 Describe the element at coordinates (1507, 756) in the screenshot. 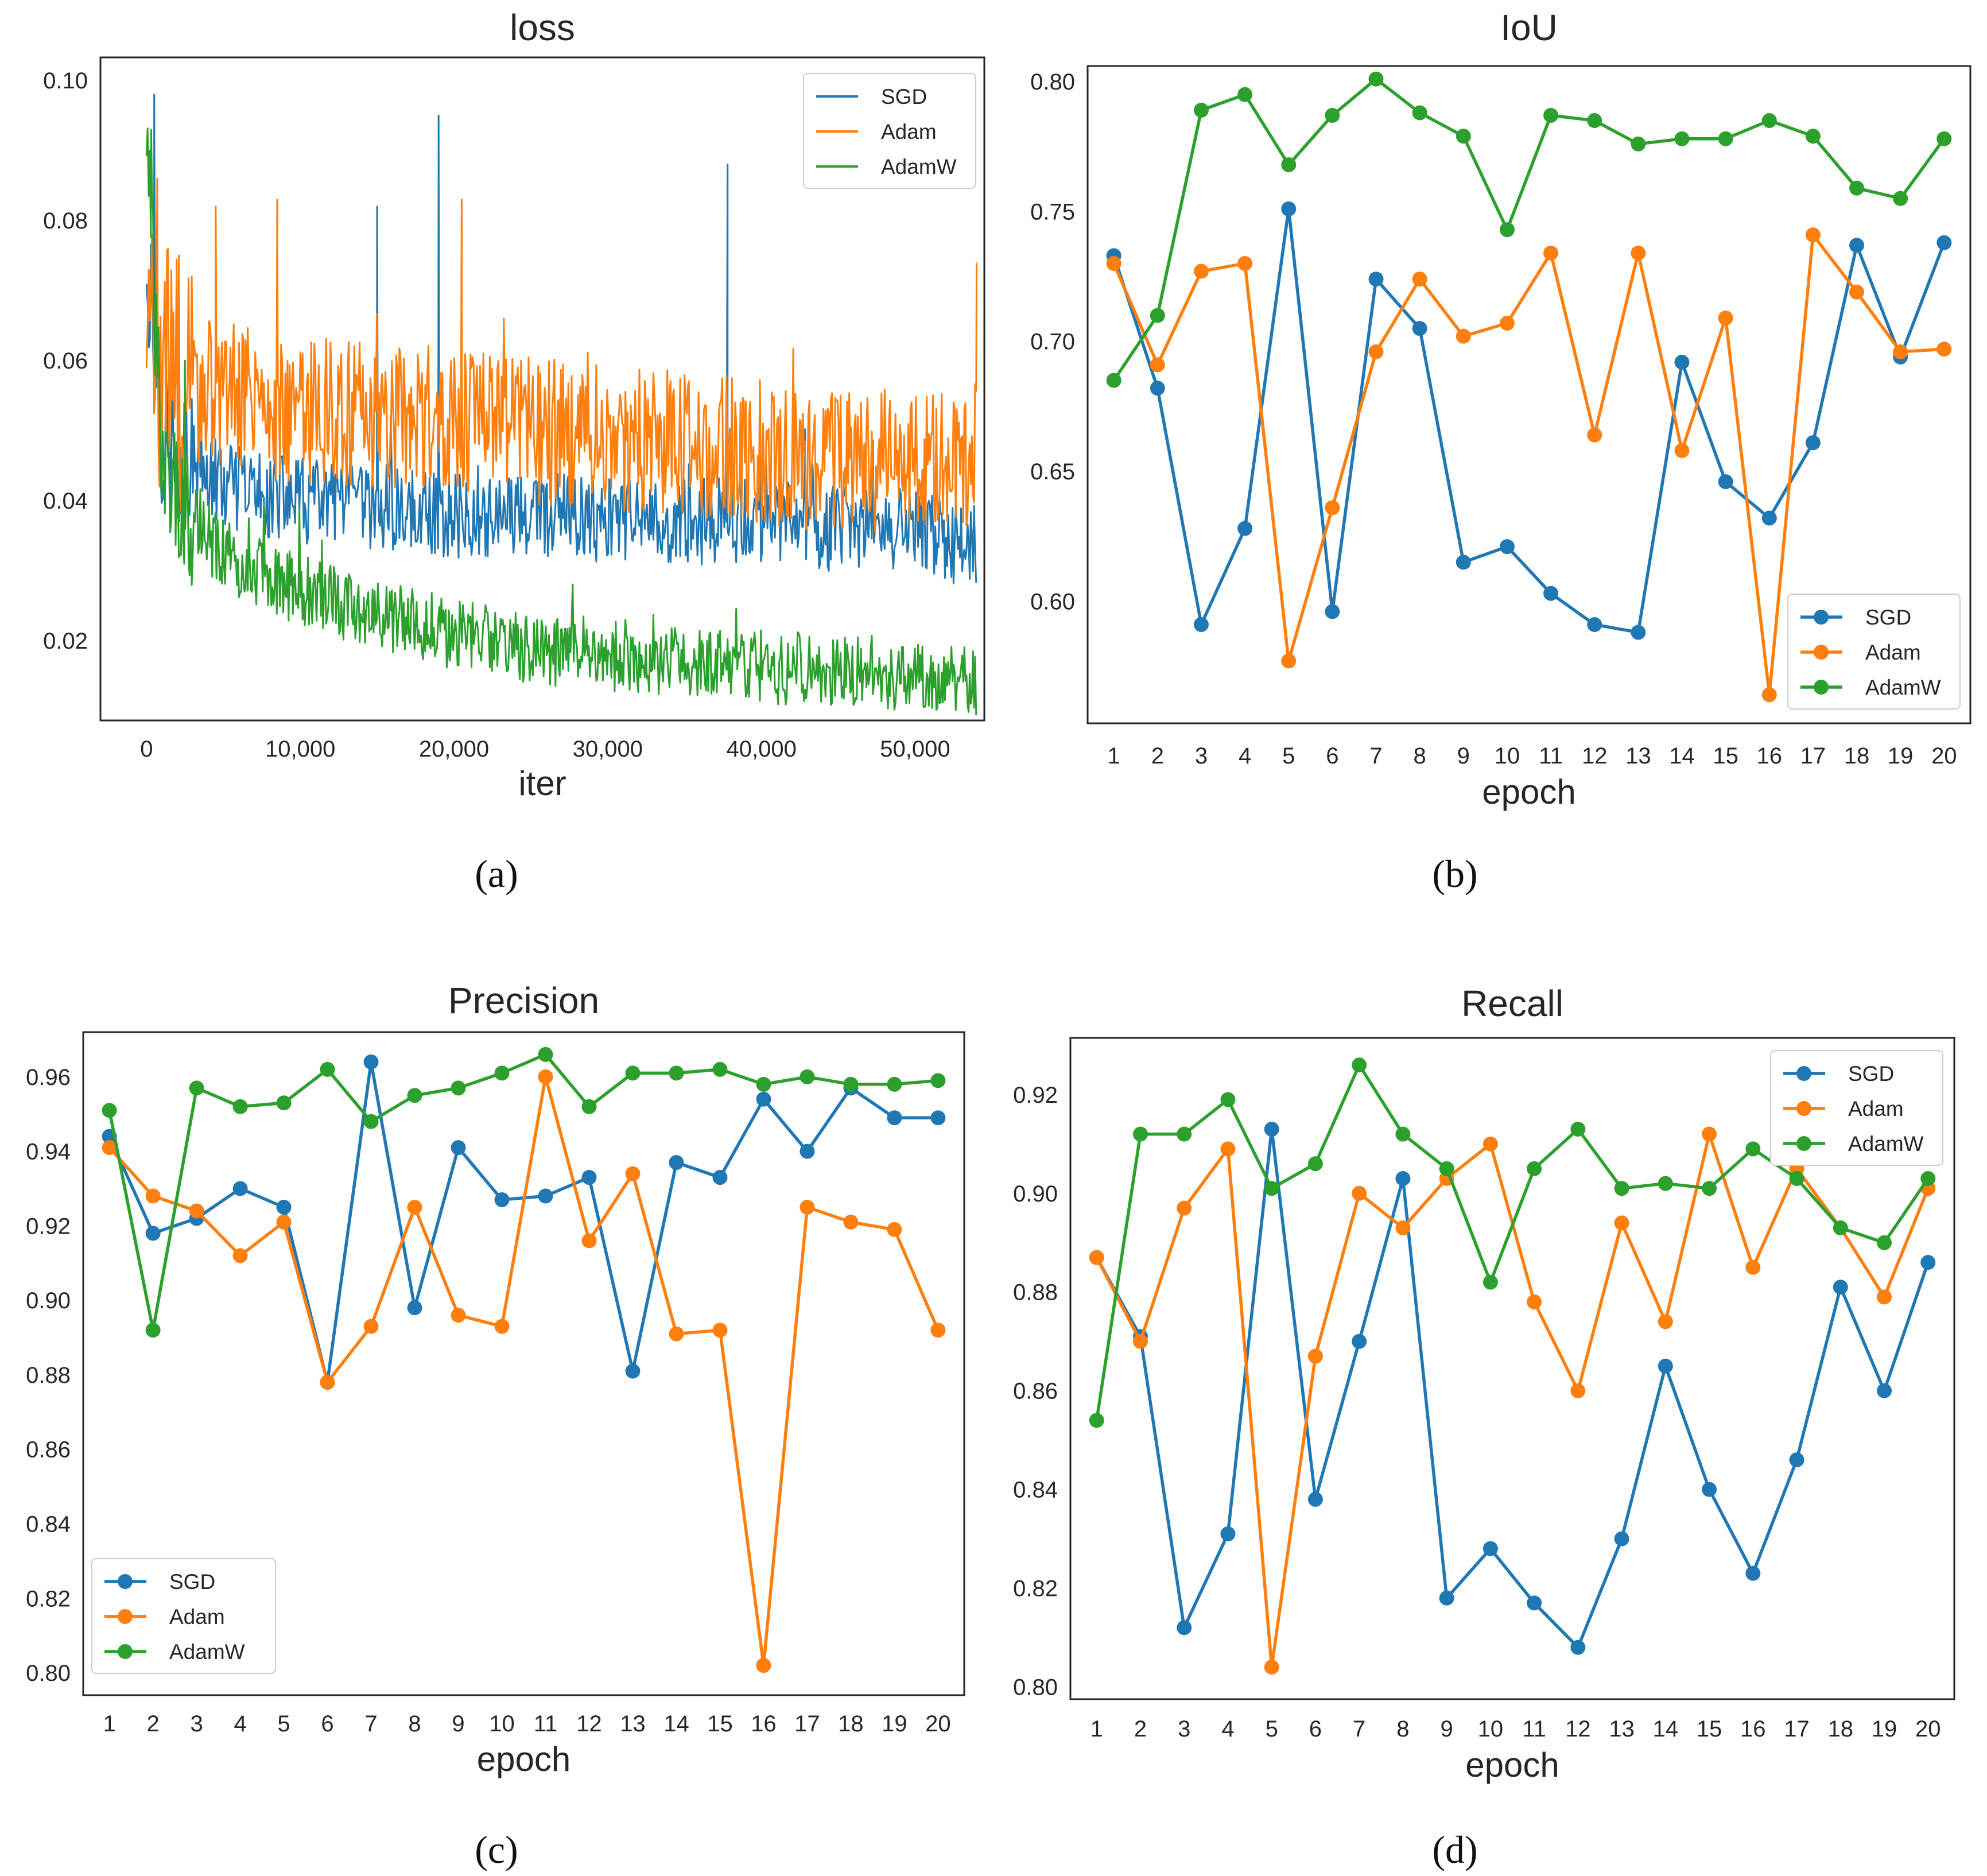

I see `iou-x-tick-label: 10` at that location.